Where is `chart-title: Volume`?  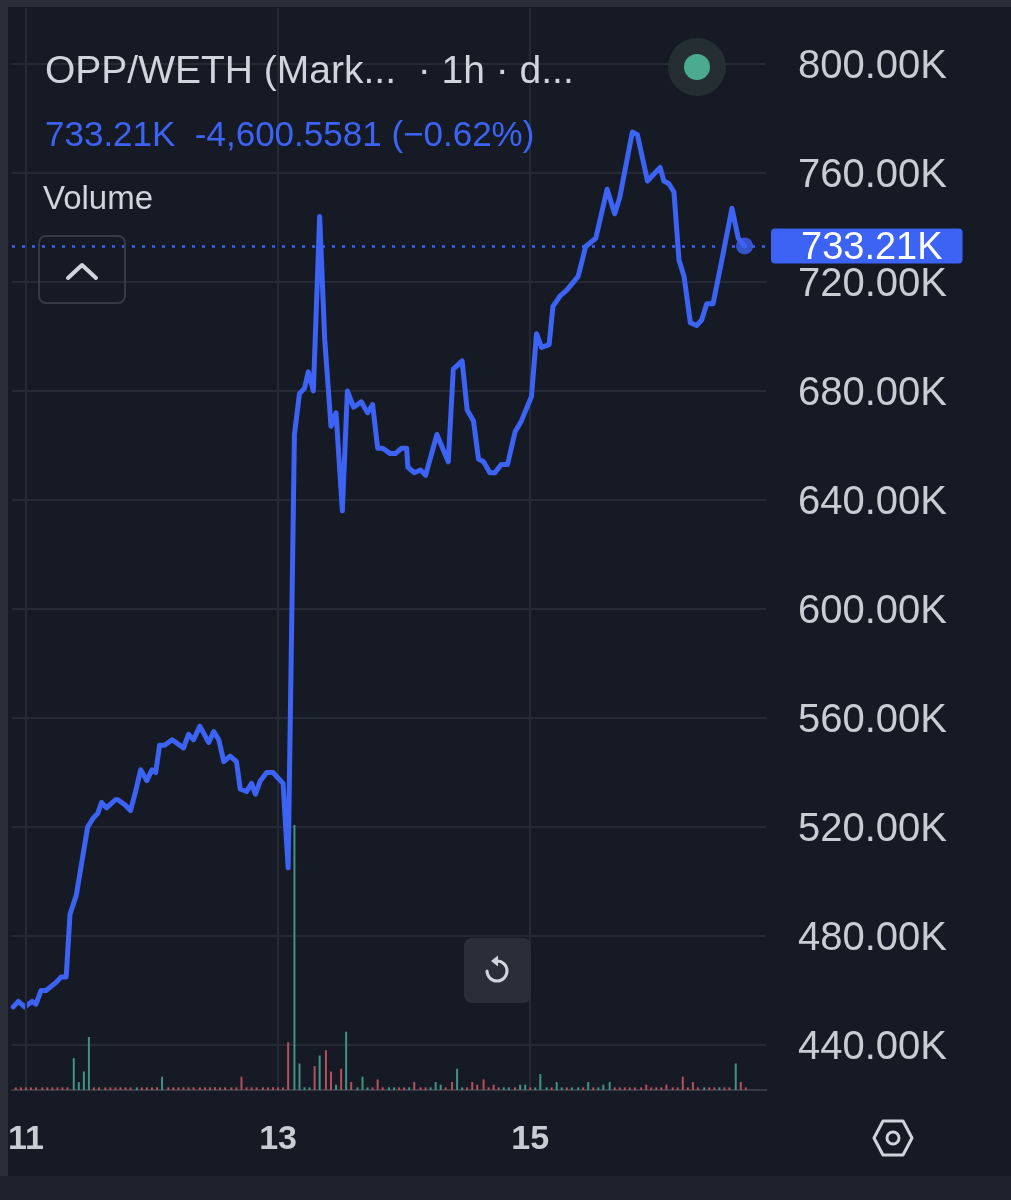 chart-title: Volume is located at coordinates (98, 197).